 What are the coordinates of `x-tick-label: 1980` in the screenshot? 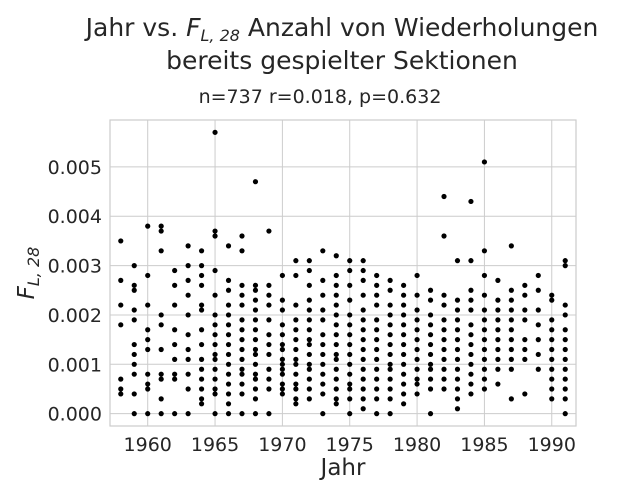 It's located at (417, 445).